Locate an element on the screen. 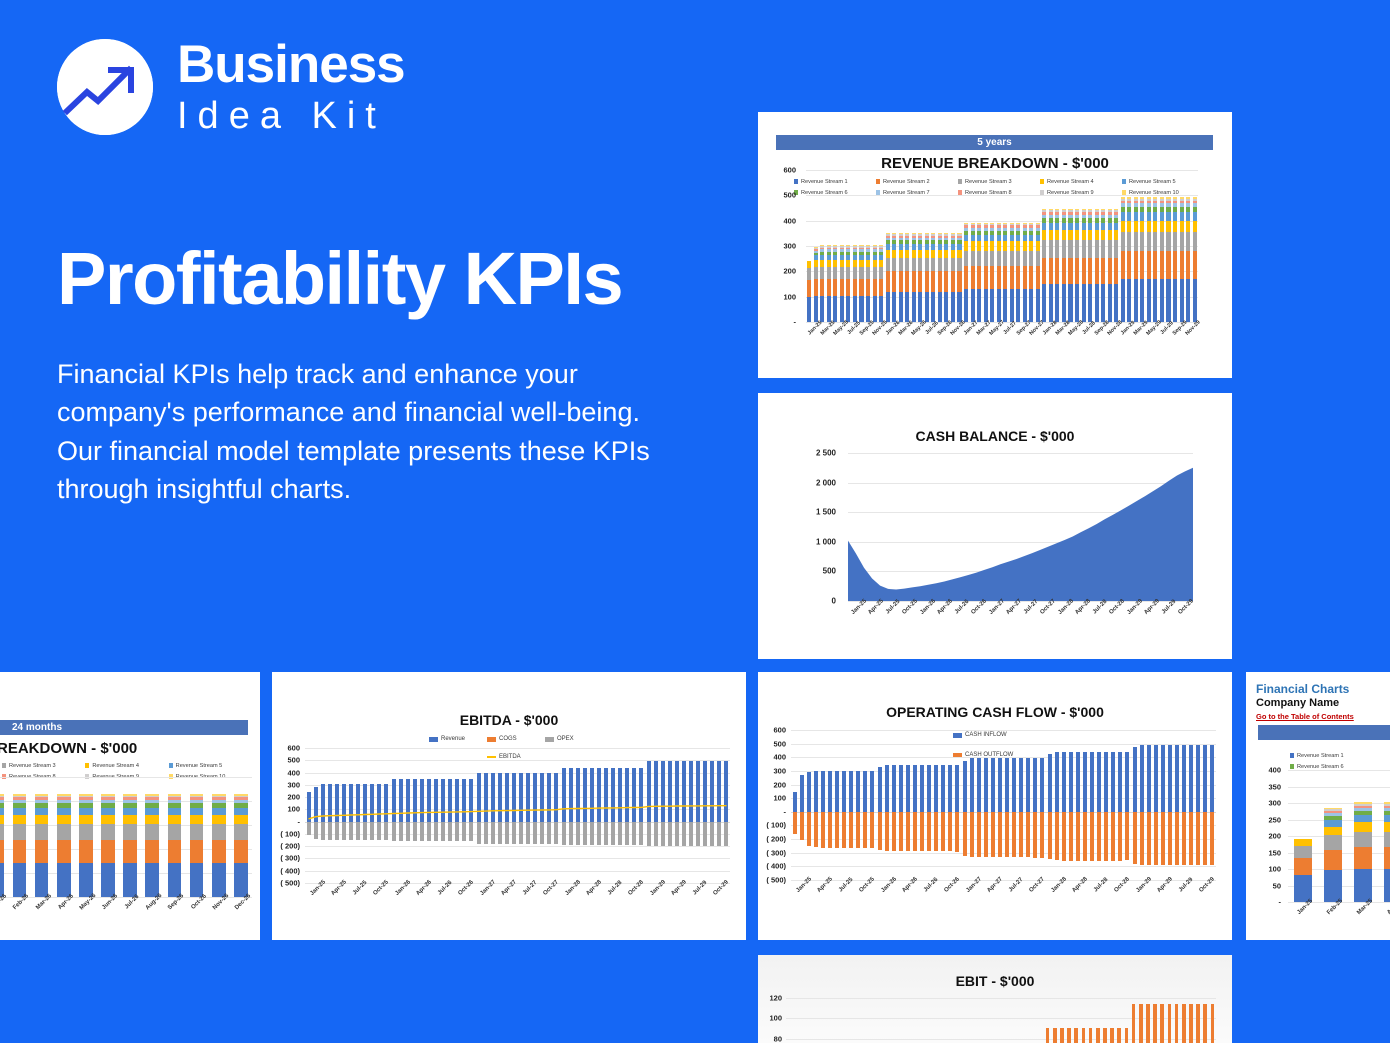 The width and height of the screenshot is (1390, 1043). x-tick: Feb-26 is located at coordinates (19, 914).